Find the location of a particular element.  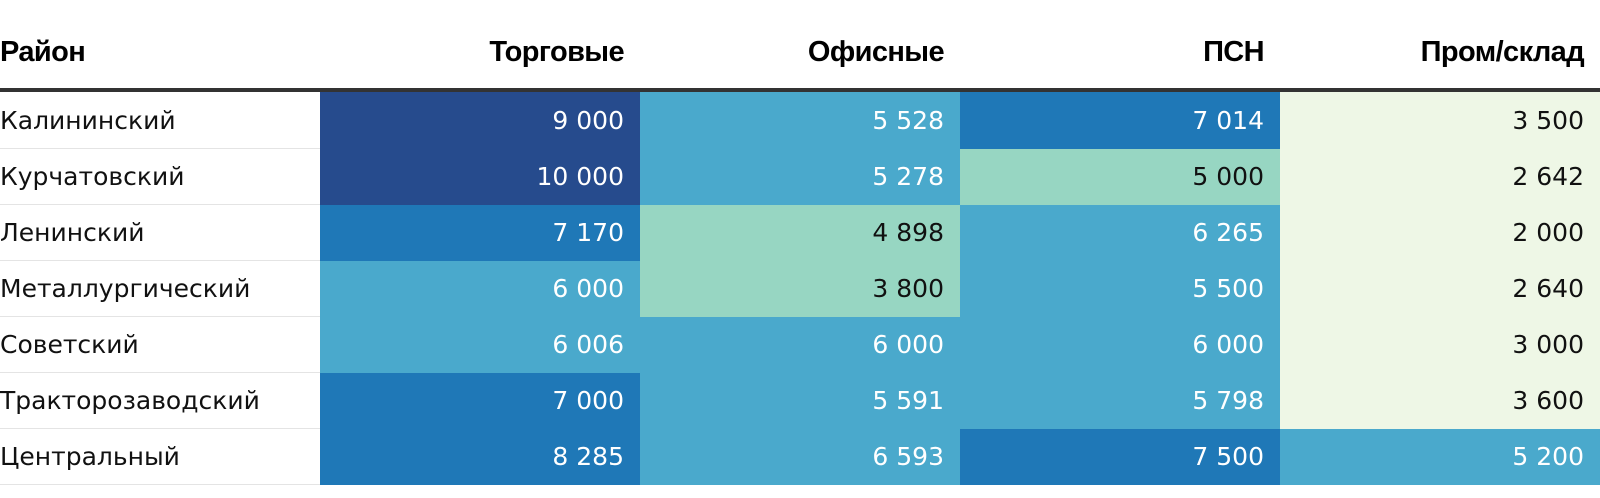

value-cell: 5 528 is located at coordinates (800, 119).